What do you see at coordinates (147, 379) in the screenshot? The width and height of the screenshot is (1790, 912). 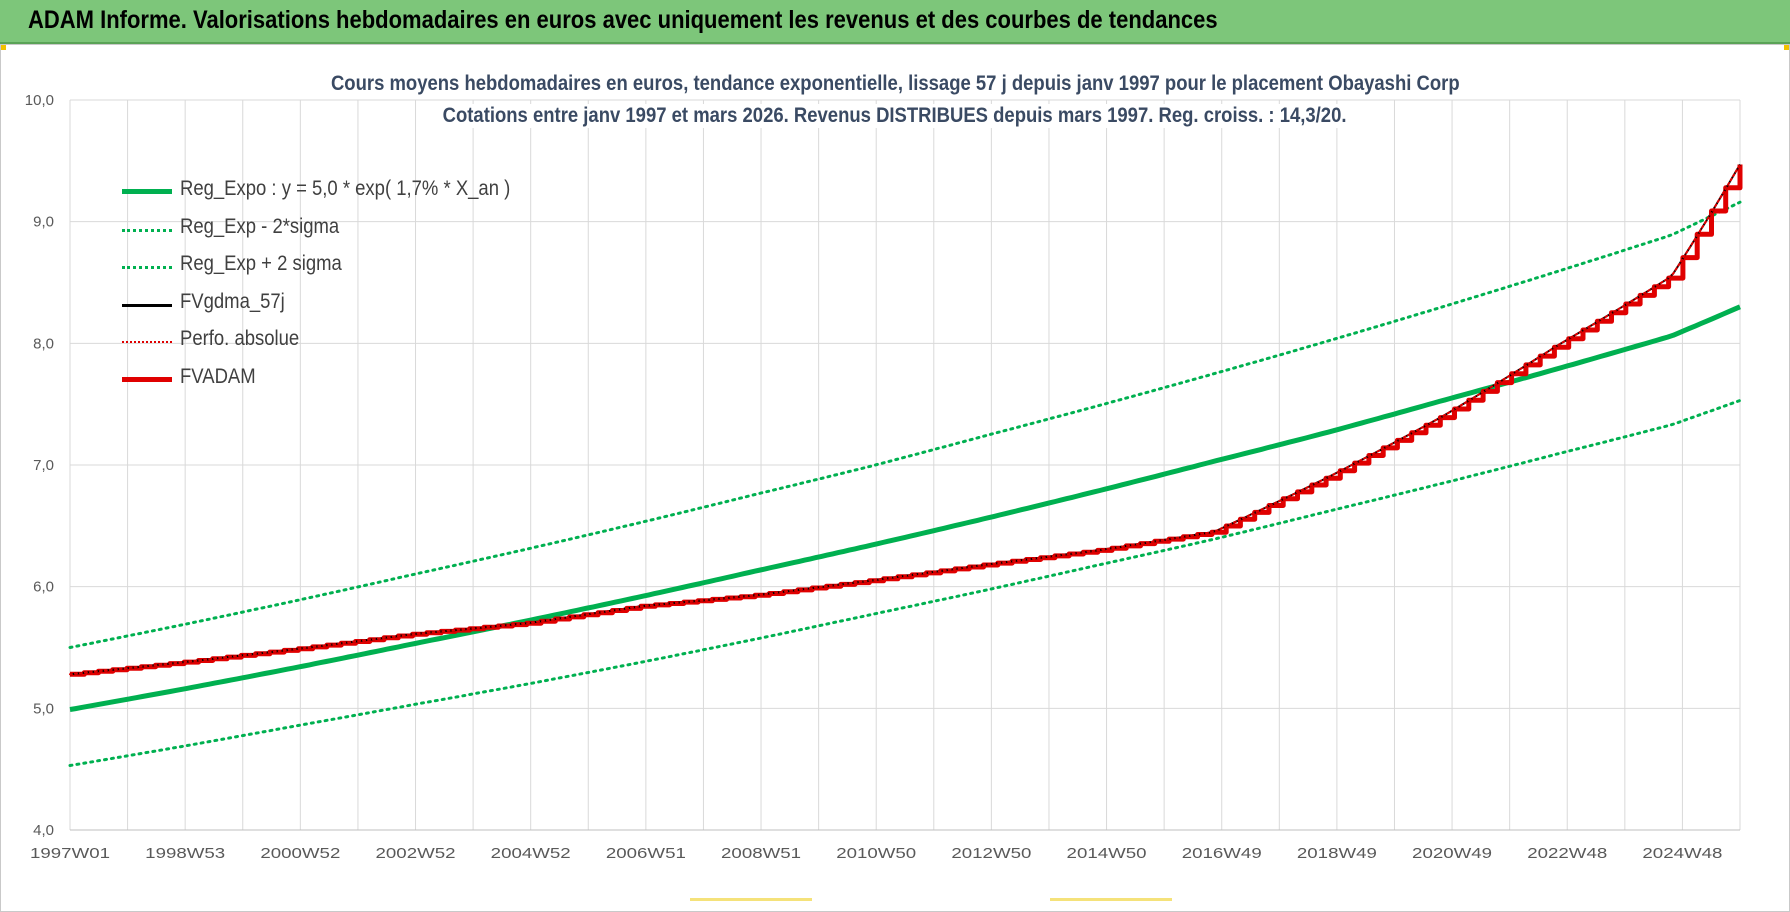 I see `legend-swatch-fvadam` at bounding box center [147, 379].